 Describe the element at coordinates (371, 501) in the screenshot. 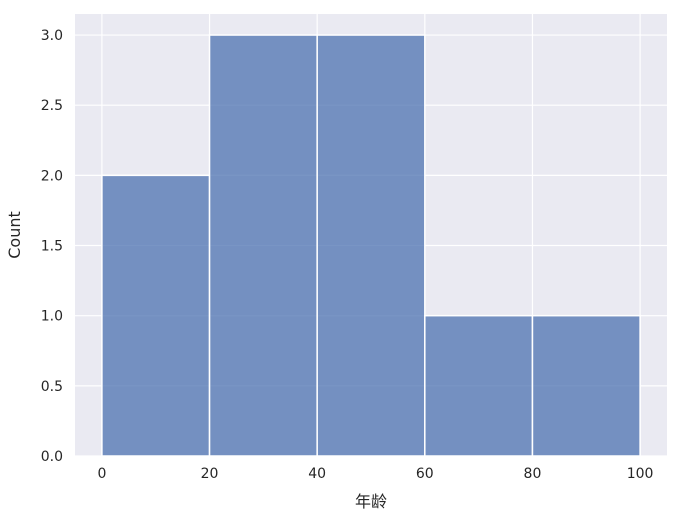

I see `x-axis-label: 年龄` at that location.